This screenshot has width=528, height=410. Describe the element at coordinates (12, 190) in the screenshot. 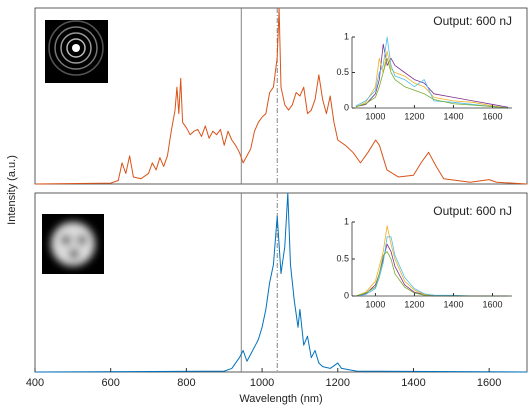

I see `y-axis-label: Intensity (a.u.)` at that location.